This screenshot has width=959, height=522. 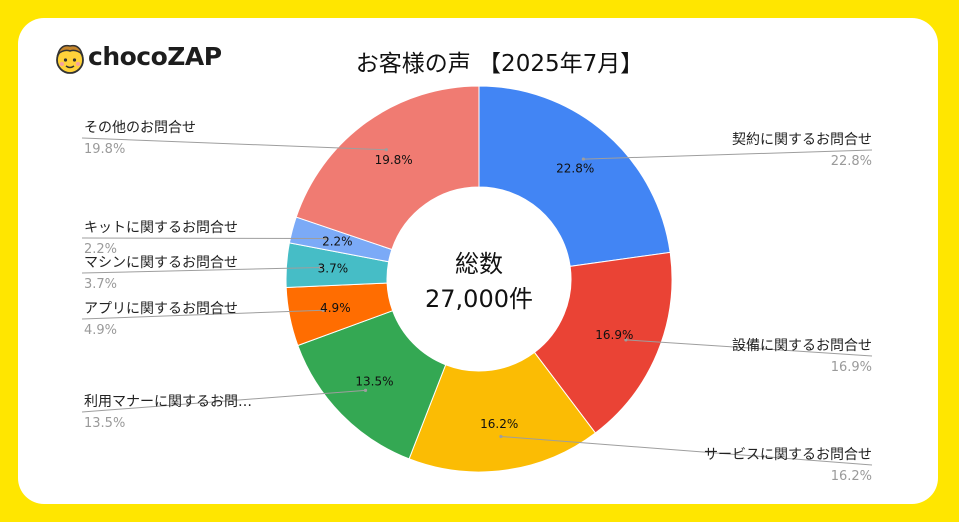 I want to click on legend-name-8: その他のお問合せ, so click(x=140, y=128).